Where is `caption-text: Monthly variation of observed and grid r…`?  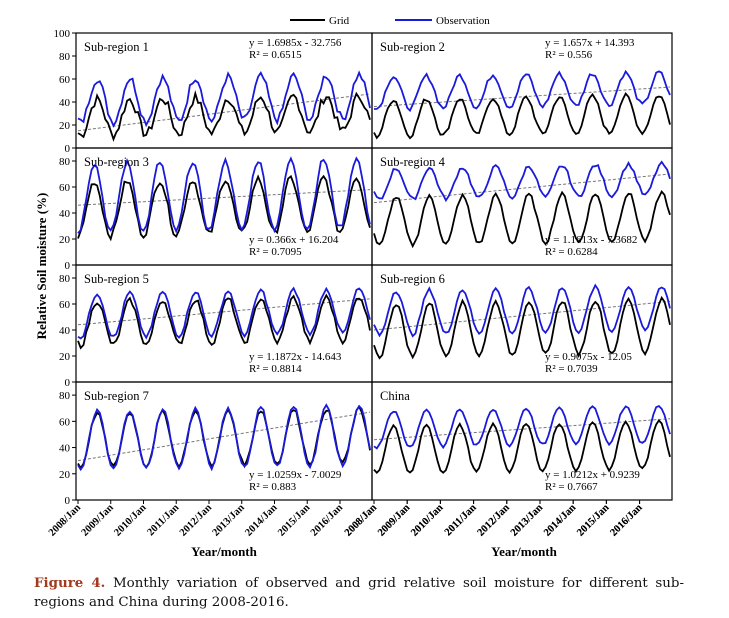
caption-text: Monthly variation of observed and grid r… is located at coordinates (359, 593).